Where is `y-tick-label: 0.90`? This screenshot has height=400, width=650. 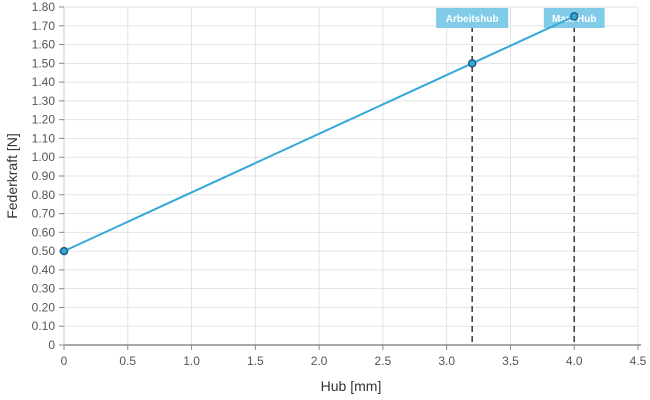
y-tick-label: 0.90 is located at coordinates (44, 176).